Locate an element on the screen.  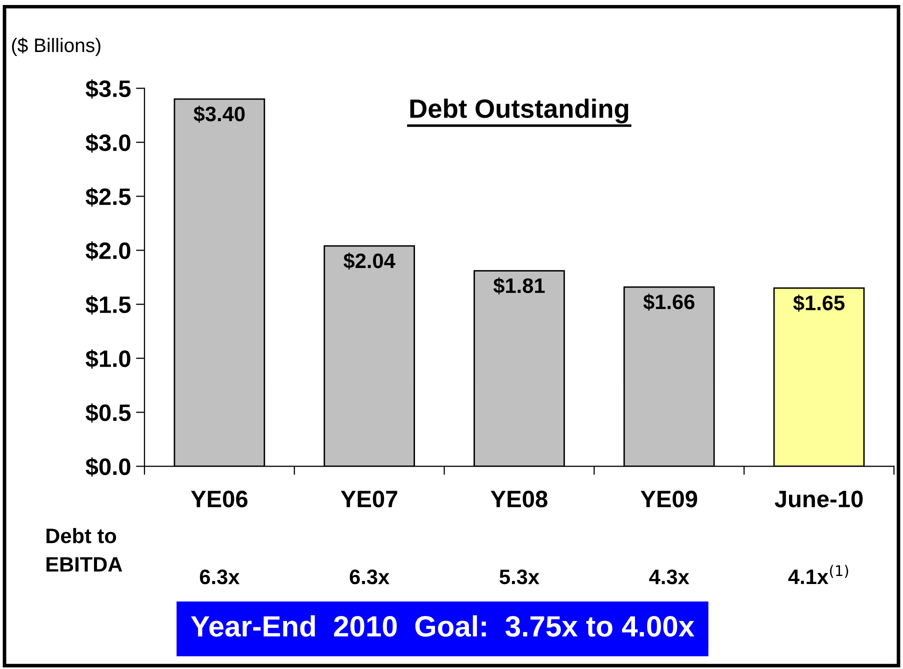
y-tick-label: $1.0 is located at coordinates (108, 359).